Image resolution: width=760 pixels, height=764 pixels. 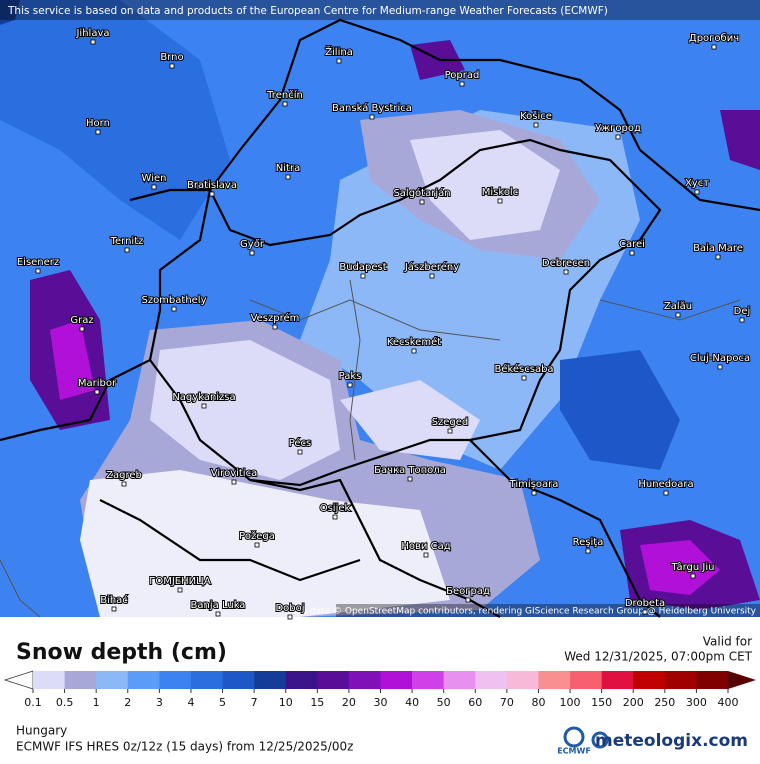 What do you see at coordinates (124, 475) in the screenshot?
I see `city-label: Zagreb` at bounding box center [124, 475].